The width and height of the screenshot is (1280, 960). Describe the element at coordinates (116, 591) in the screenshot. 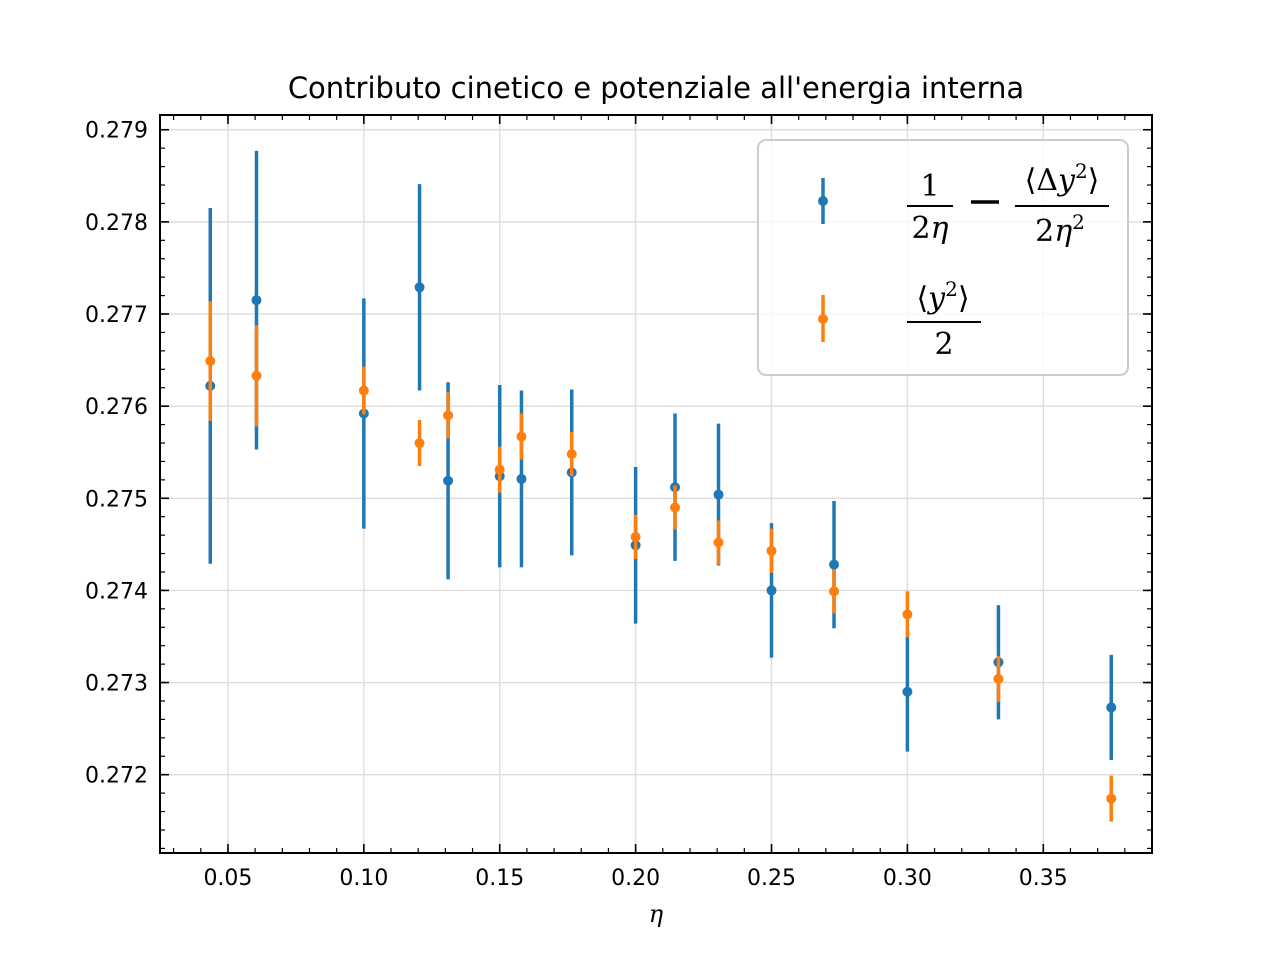

I see `y-tick-label: 0.274` at that location.